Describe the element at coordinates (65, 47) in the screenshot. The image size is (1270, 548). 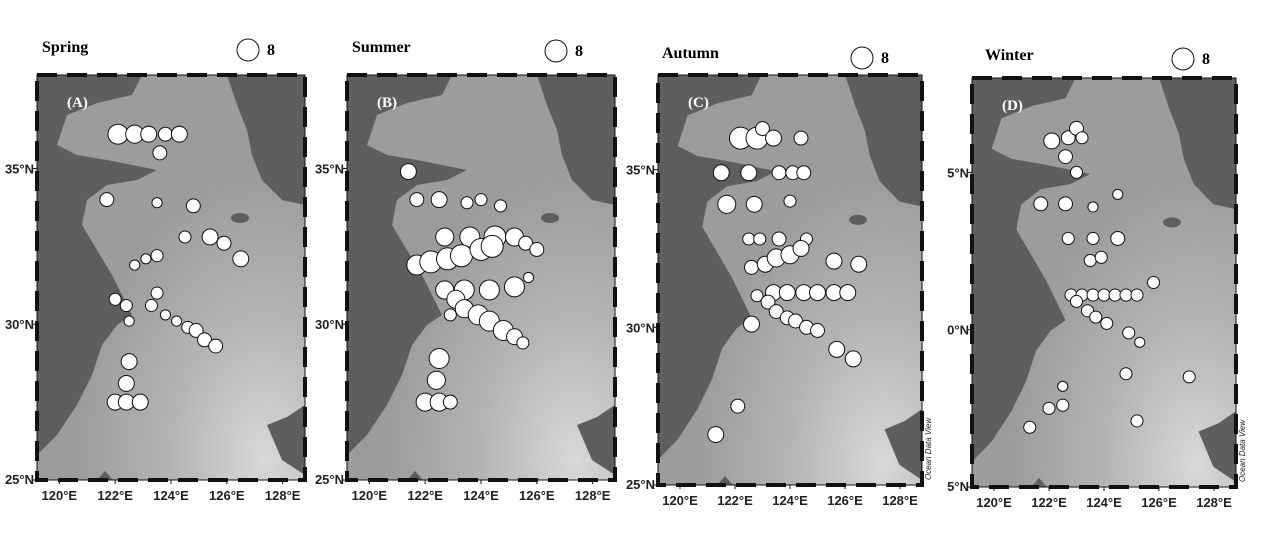
I see `panel-title: Spring` at that location.